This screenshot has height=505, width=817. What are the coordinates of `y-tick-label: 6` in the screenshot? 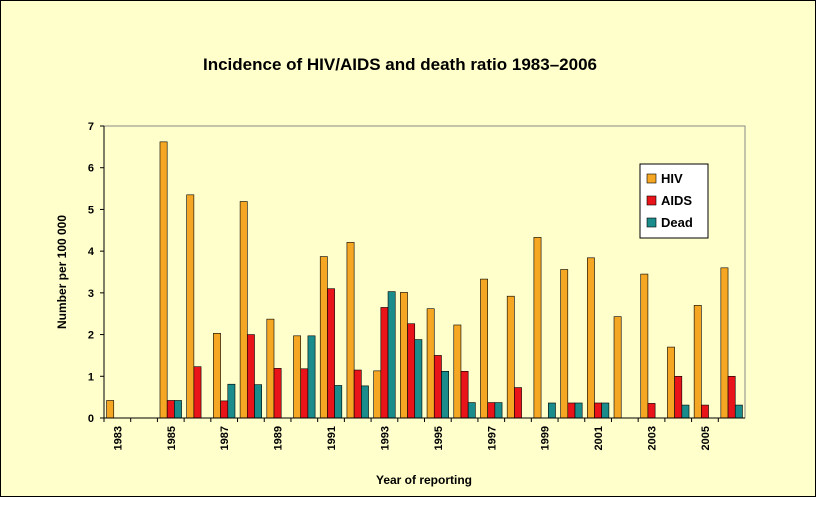 It's located at (91, 169).